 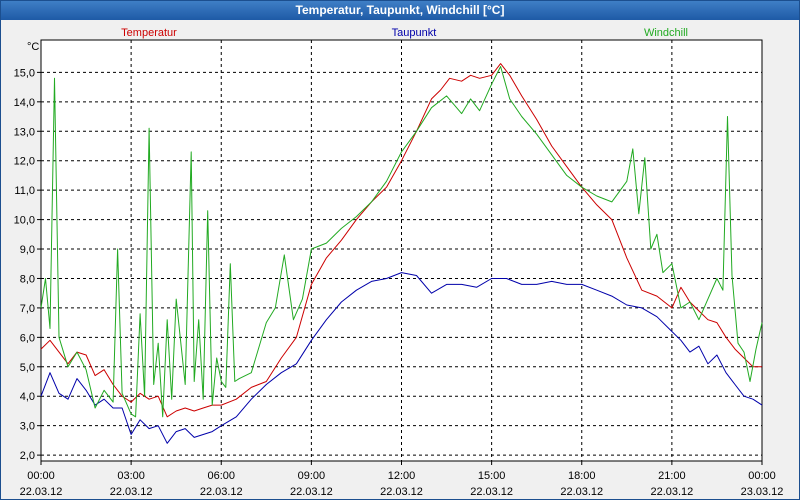 I want to click on y-axis-label: °C, so click(x=33, y=47).